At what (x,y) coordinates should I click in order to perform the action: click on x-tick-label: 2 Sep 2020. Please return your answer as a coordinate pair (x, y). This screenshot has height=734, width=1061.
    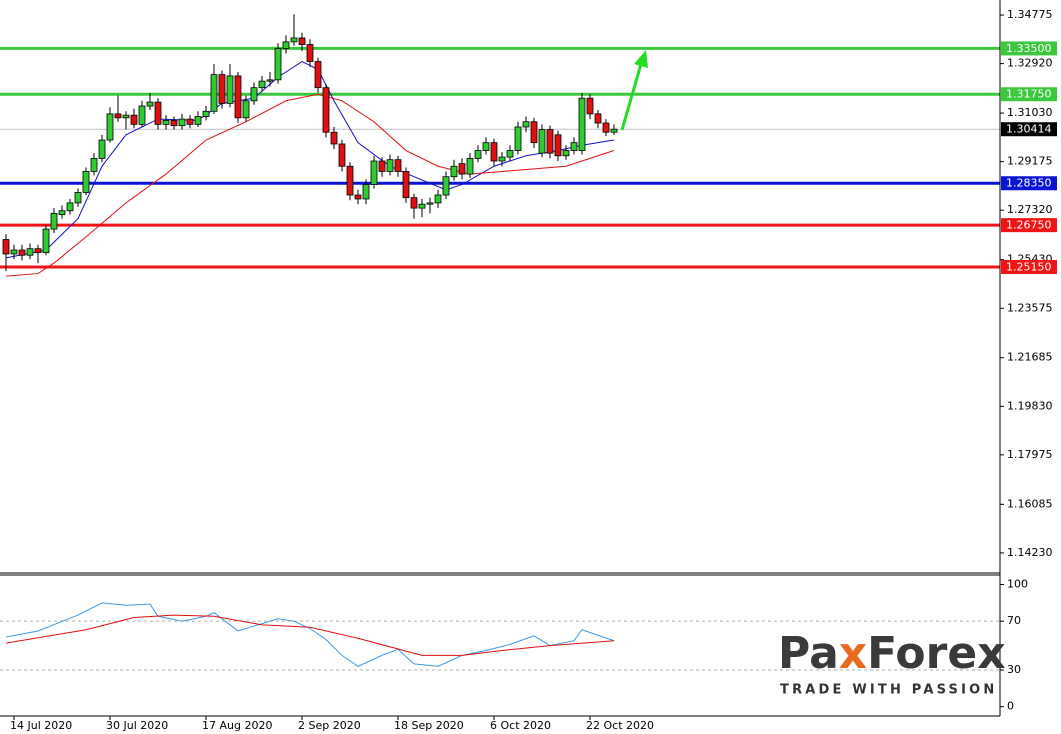
    Looking at the image, I should click on (329, 725).